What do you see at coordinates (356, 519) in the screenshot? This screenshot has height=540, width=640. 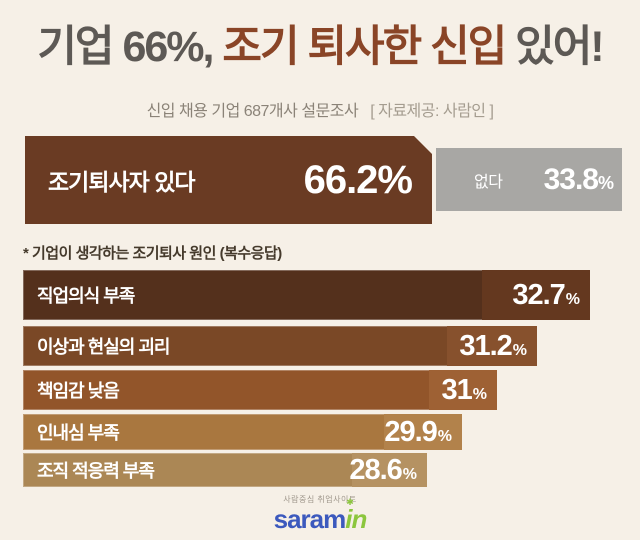 I see `logo-brand-in: in` at bounding box center [356, 519].